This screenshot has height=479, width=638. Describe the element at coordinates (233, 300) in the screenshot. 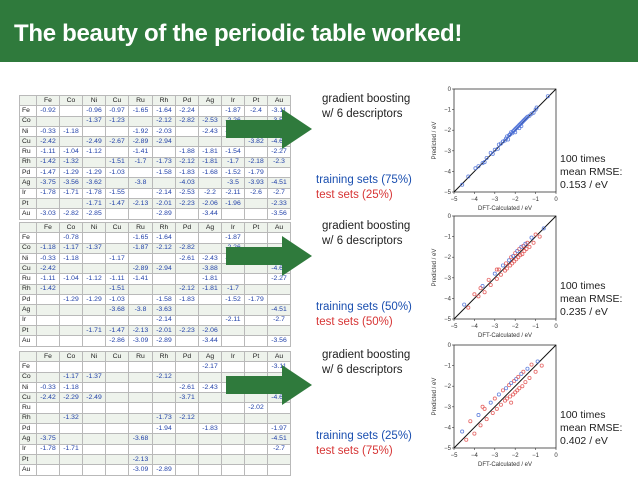

I see `energy-cell: -1.52` at that location.